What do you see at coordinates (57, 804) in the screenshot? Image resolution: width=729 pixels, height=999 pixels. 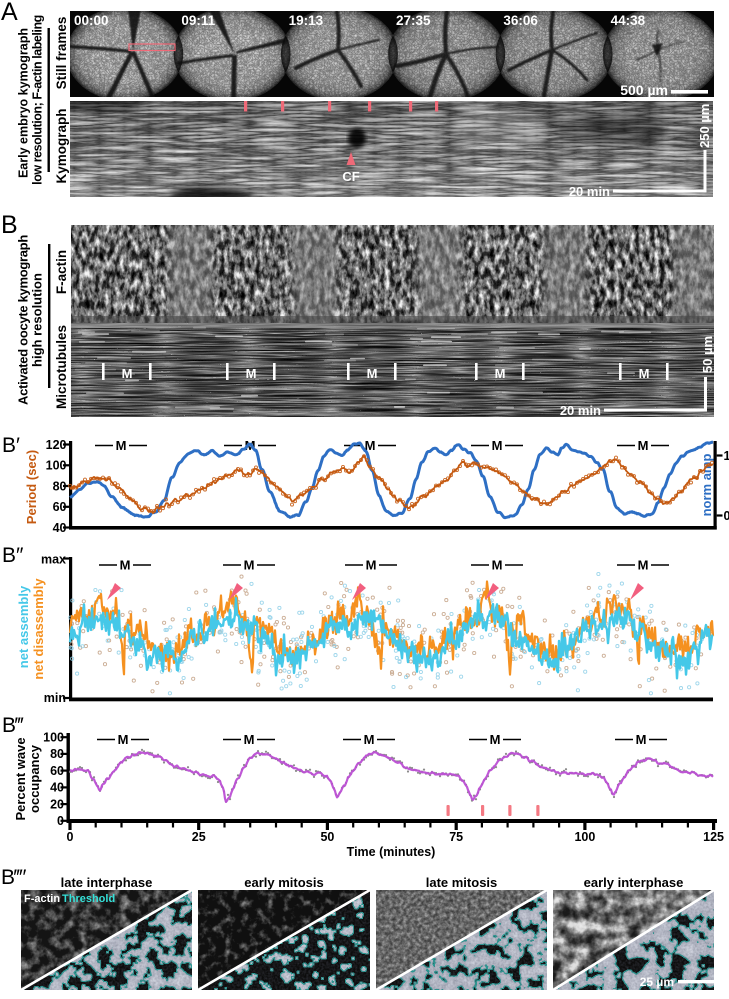 I see `svg-text: 20` at bounding box center [57, 804].